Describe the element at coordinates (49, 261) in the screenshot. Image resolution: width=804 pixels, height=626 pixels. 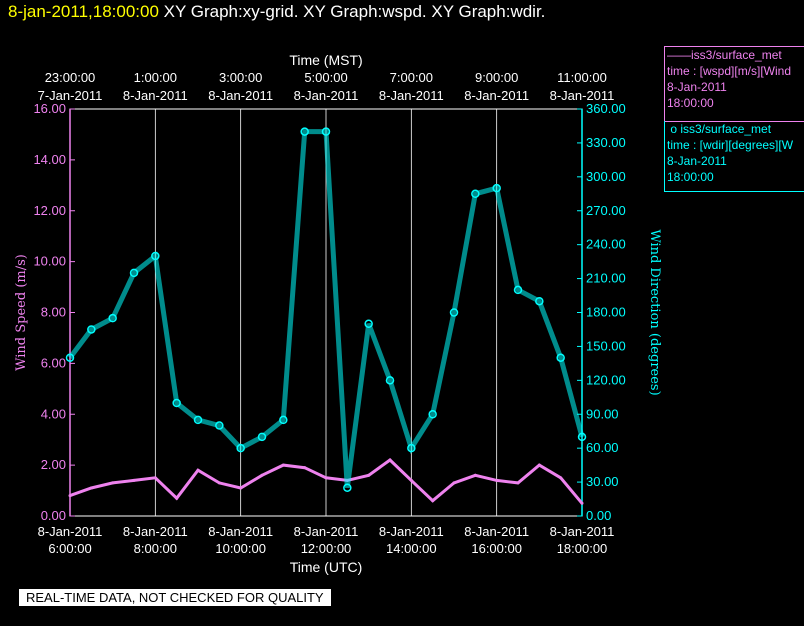
I see `left-tick-label: 10.00` at that location.